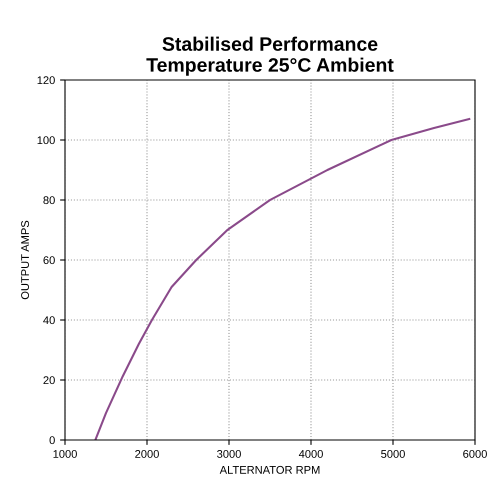 Image resolution: width=500 pixels, height=500 pixels. What do you see at coordinates (25, 260) in the screenshot?
I see `y-axis-title: OUTPUT AMPS` at bounding box center [25, 260].